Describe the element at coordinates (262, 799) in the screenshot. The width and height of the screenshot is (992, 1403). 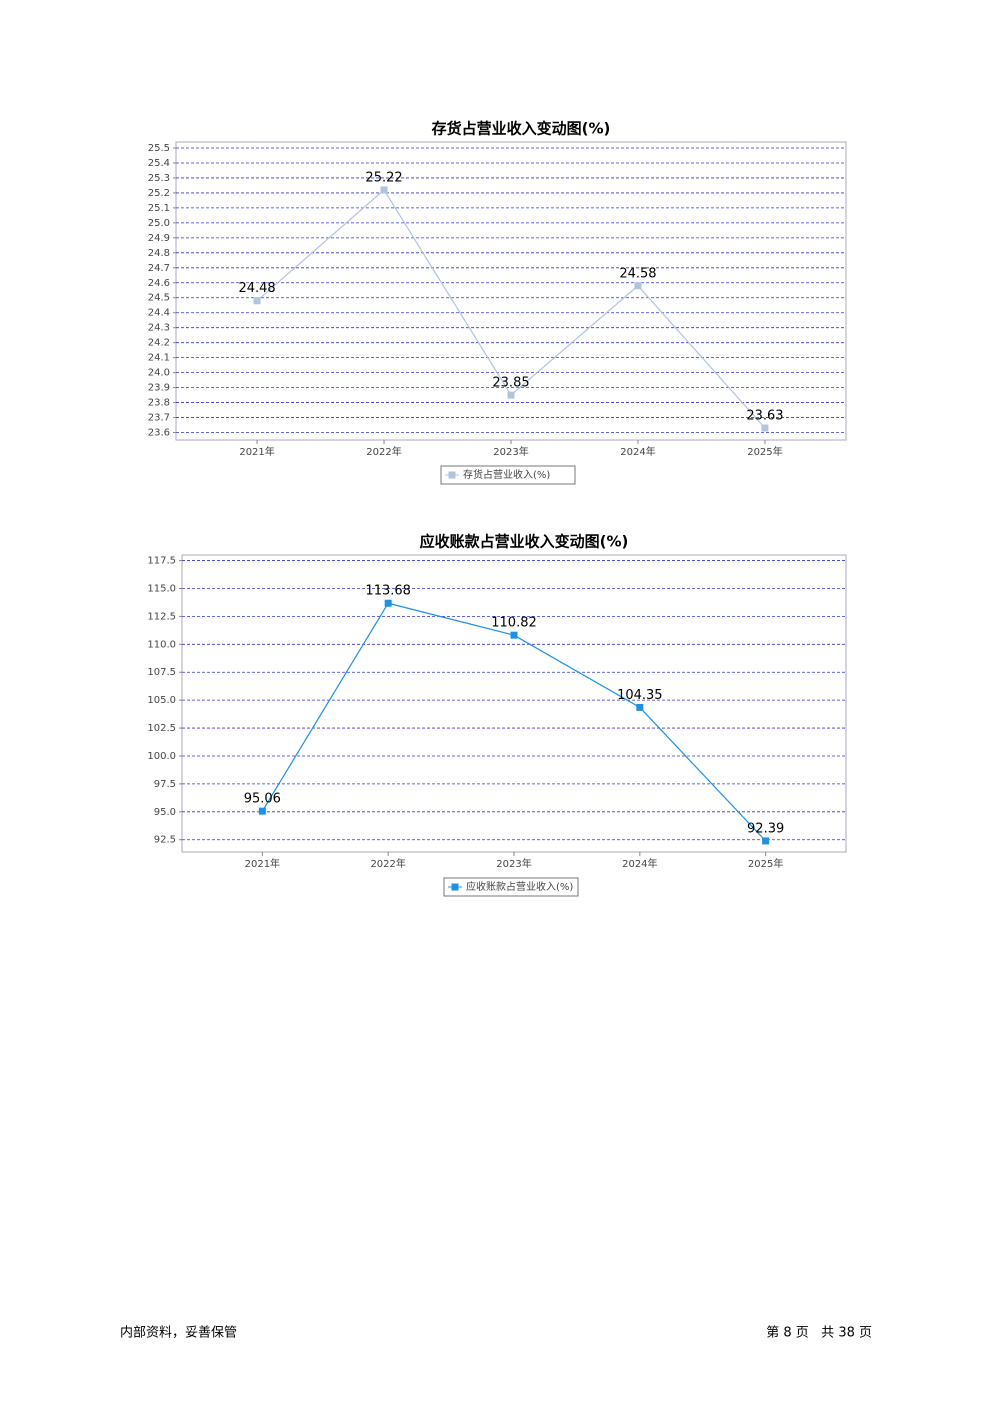
I see `value-label: 95.06` at that location.